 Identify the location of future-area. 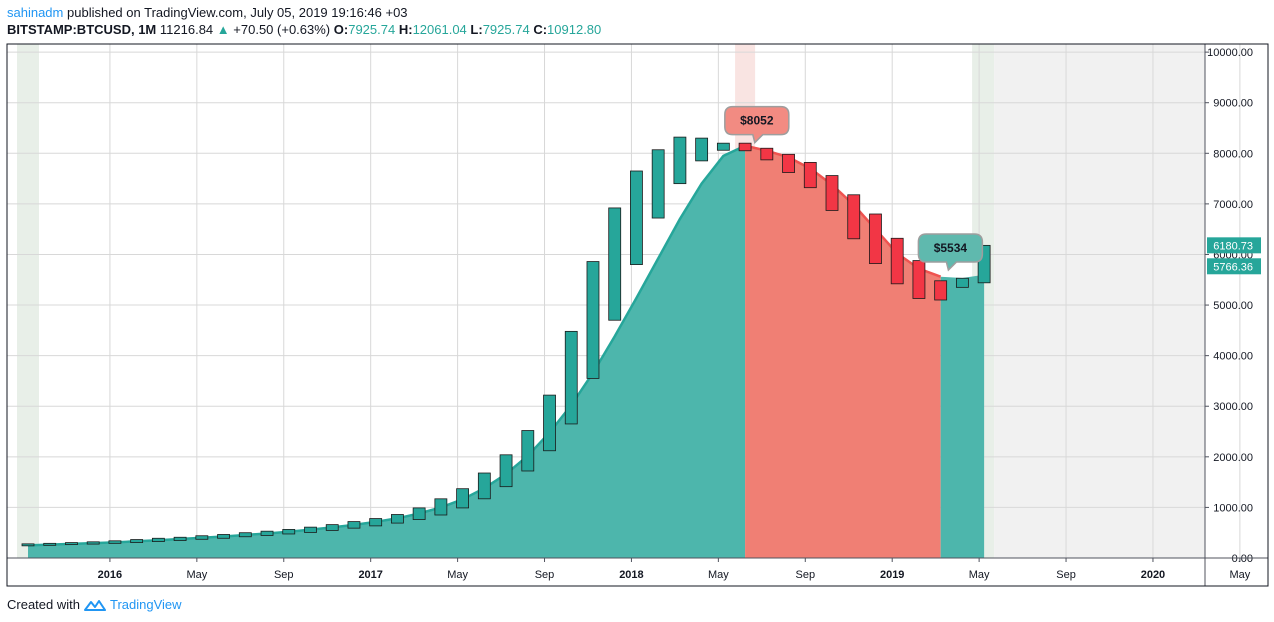
(1099, 301).